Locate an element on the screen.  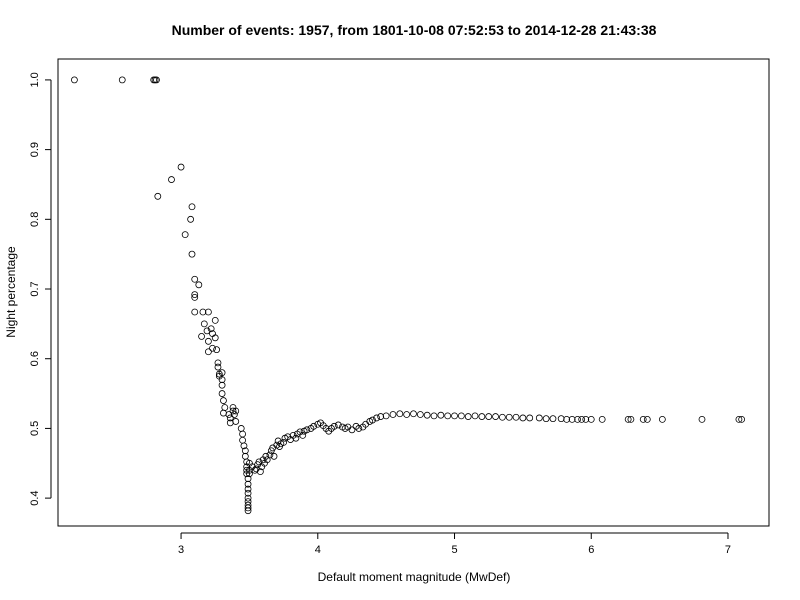
x-axis: 3 4 5 6 7 is located at coordinates (454, 544).